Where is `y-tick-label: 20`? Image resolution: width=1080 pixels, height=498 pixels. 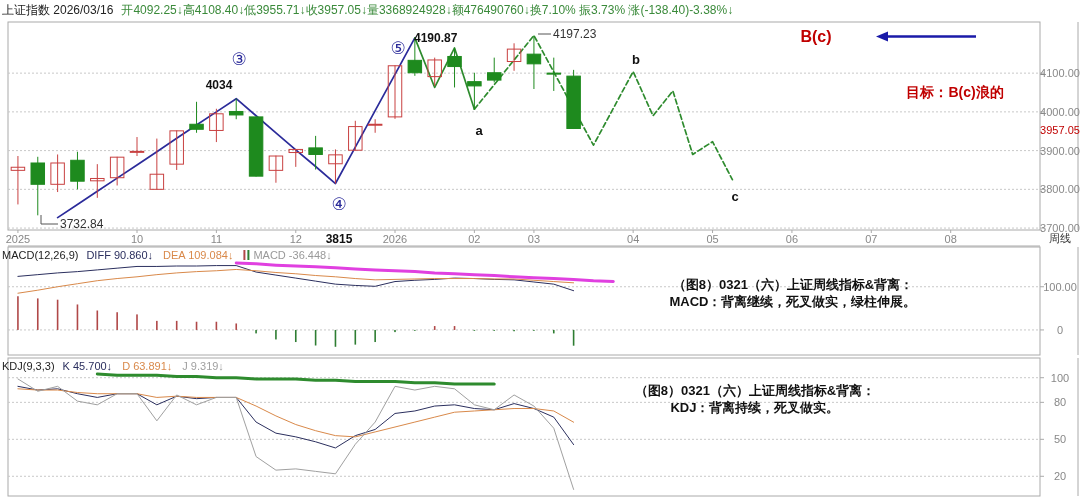 y-tick-label: 20 is located at coordinates (1060, 476).